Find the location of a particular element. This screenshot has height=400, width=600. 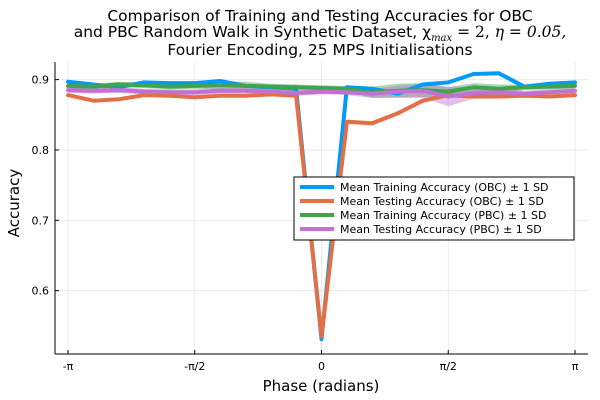

legend-box is located at coordinates (434, 208).